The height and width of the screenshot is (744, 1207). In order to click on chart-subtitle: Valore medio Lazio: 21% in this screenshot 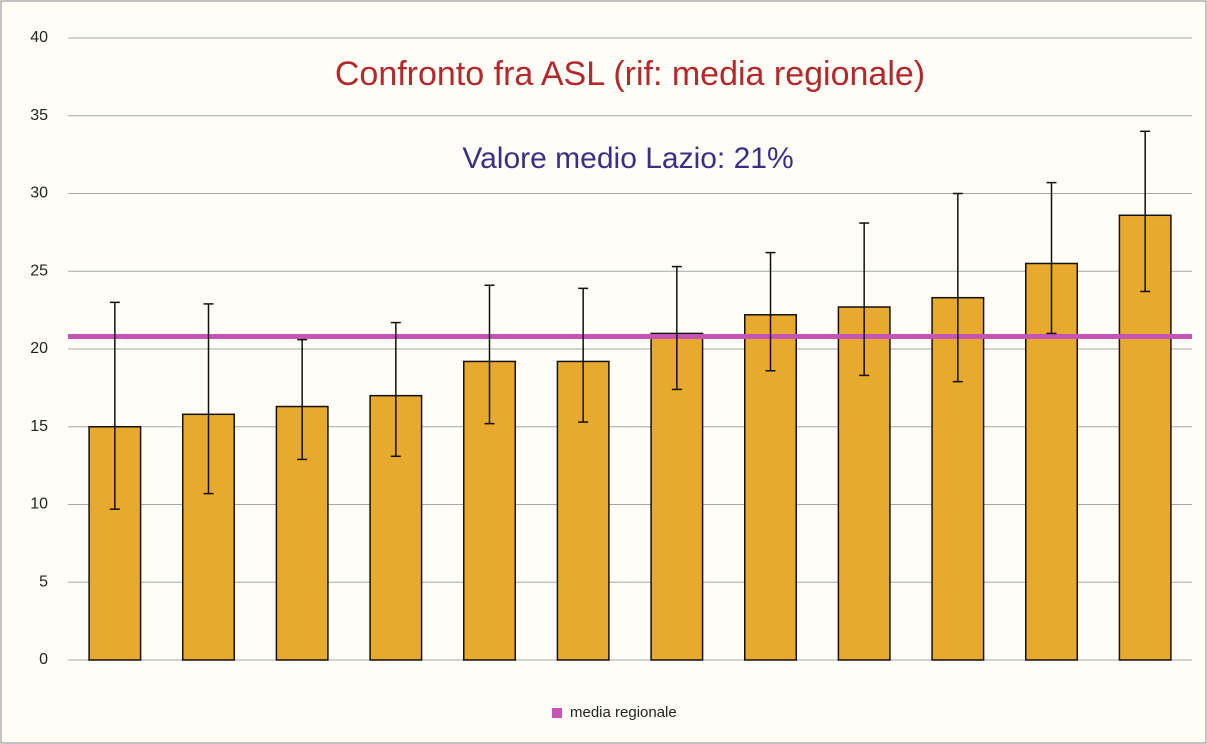, I will do `click(627, 158)`.